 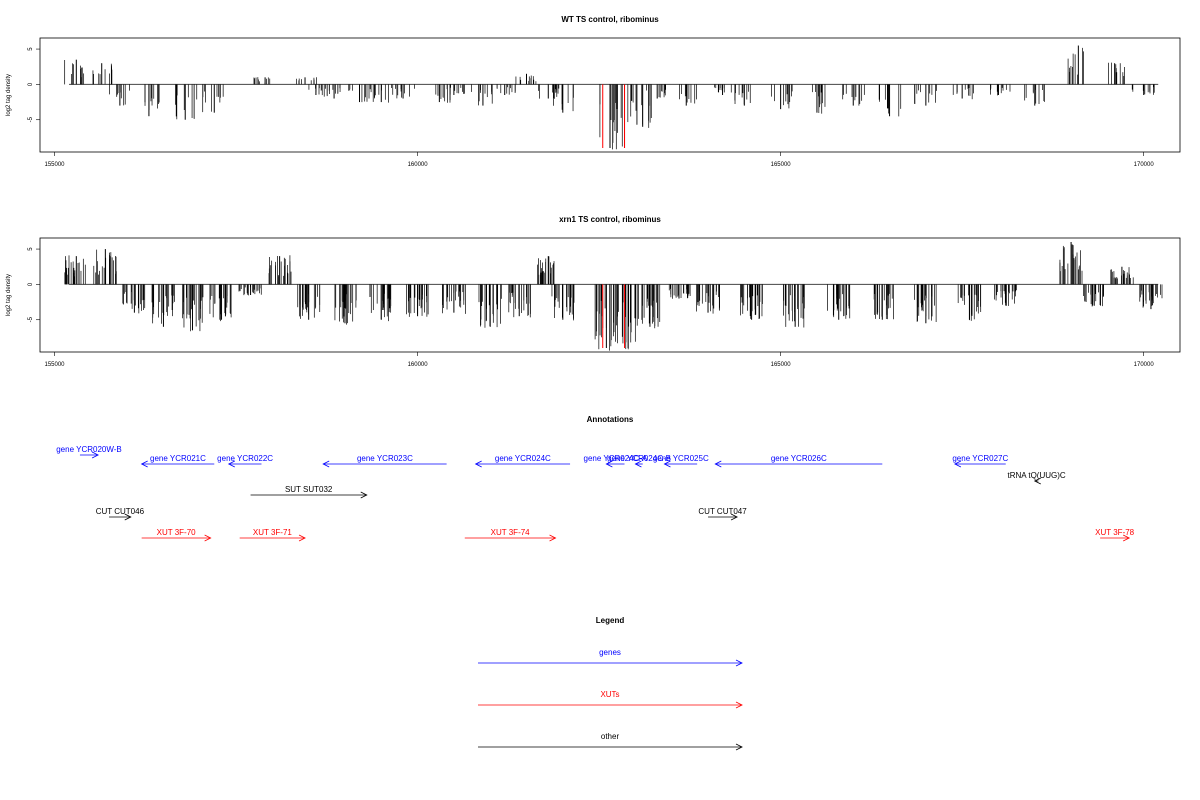 I want to click on legend-item-label: other, so click(x=610, y=736).